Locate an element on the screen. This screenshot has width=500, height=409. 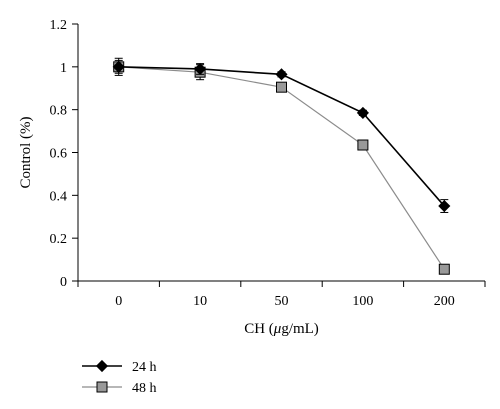
legend-label-24h: 24 h is located at coordinates (144, 367).